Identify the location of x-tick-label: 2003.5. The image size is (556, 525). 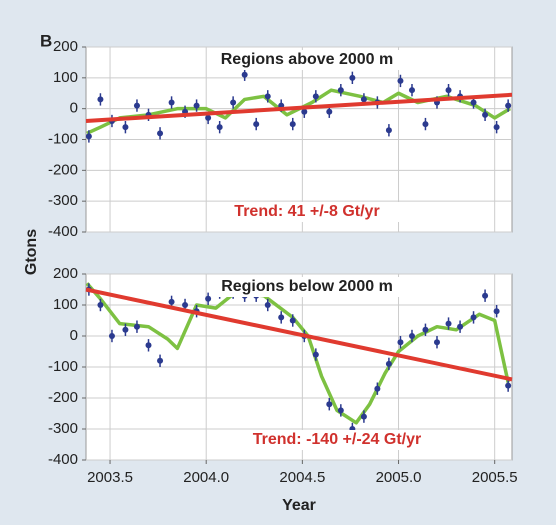
(110, 477).